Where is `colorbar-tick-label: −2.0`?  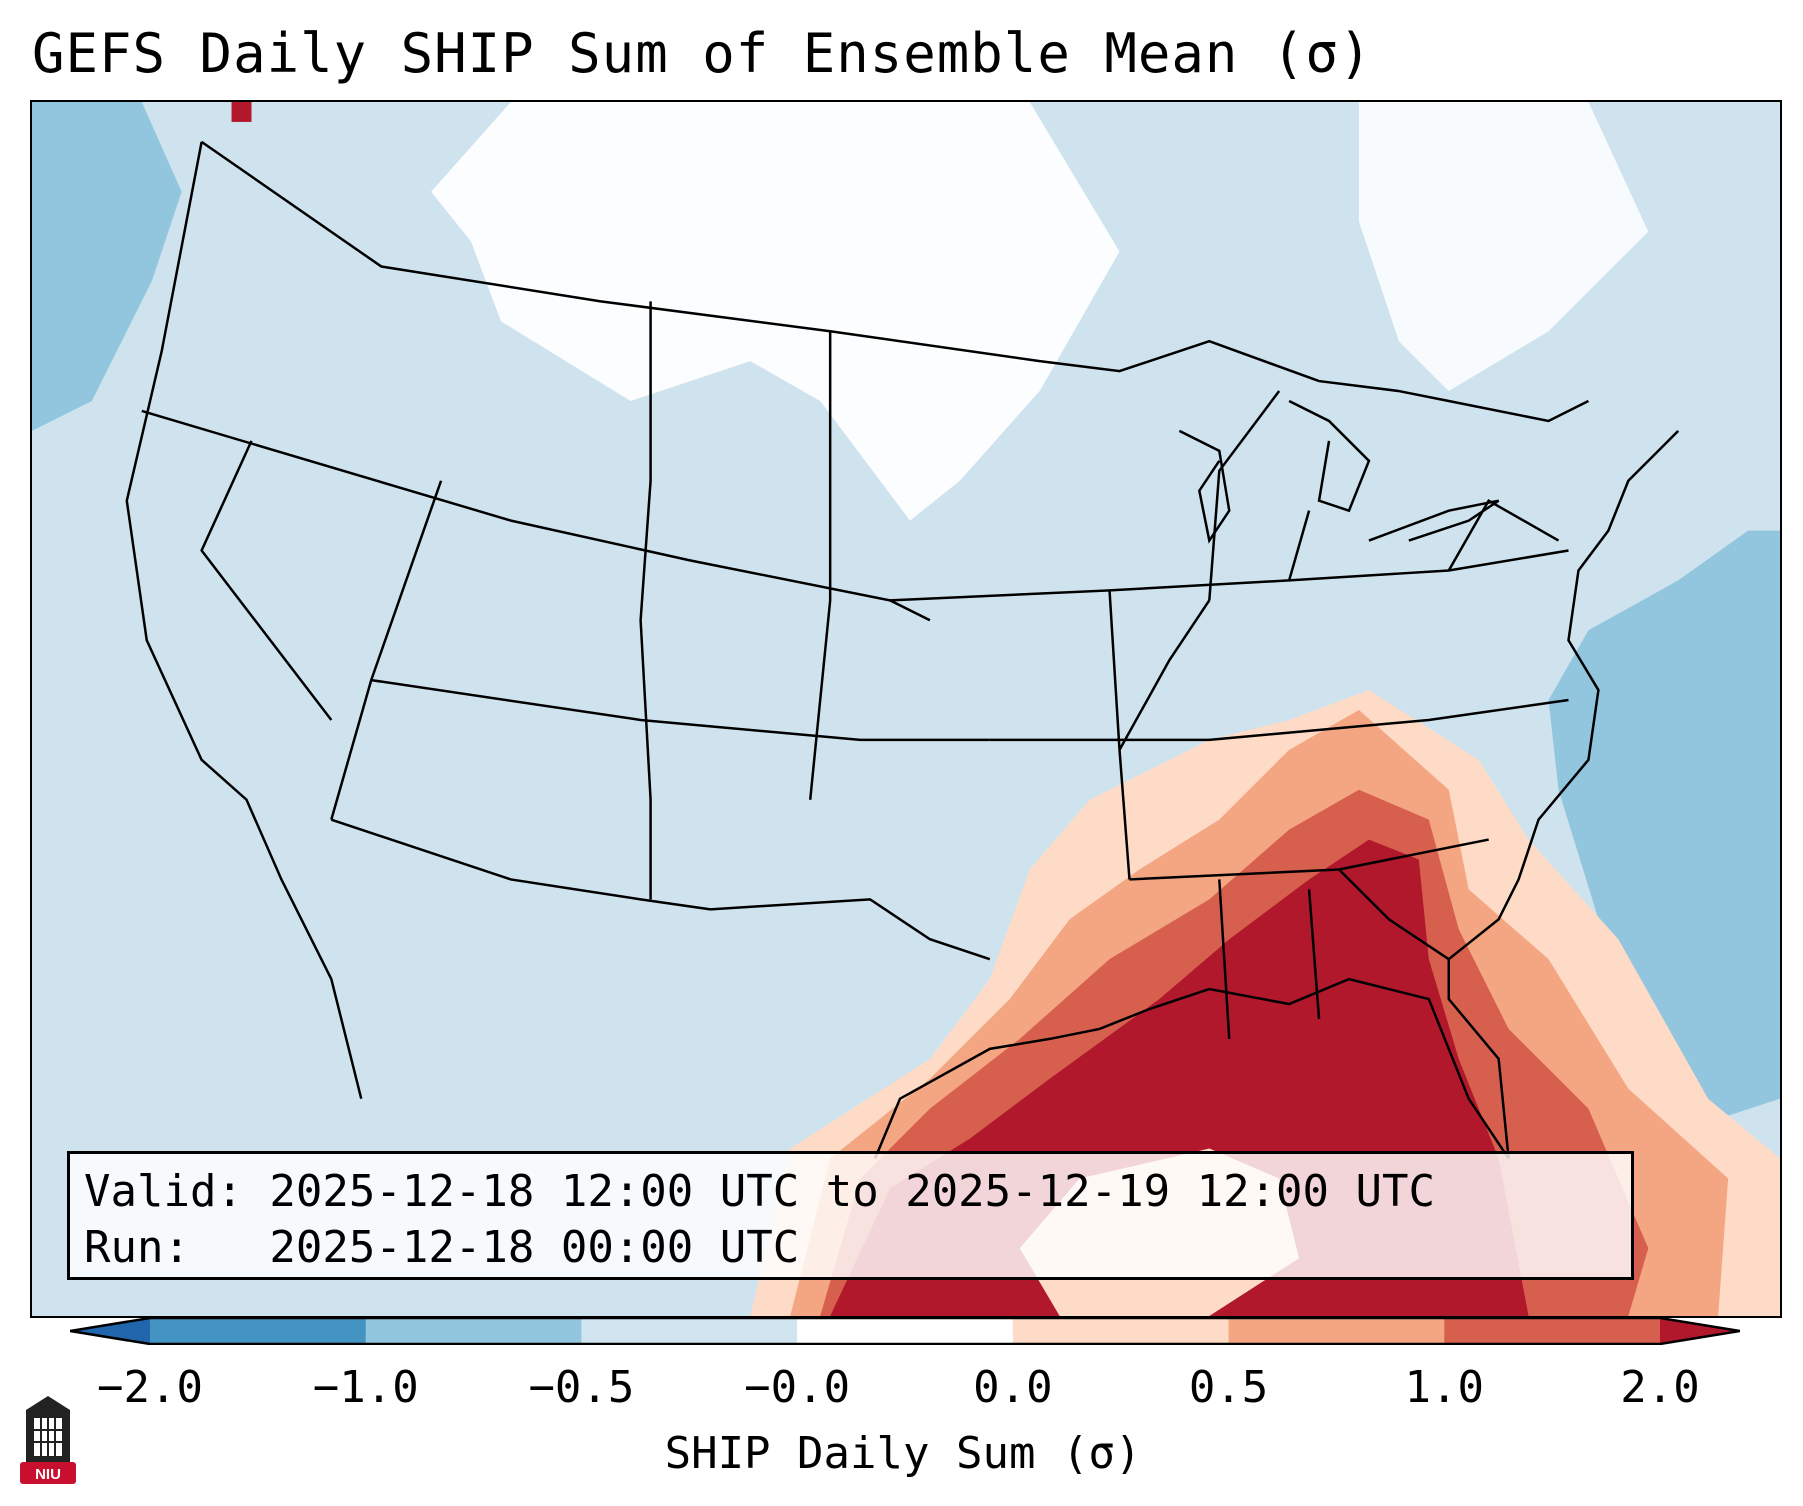
colorbar-tick-label: −2.0 is located at coordinates (150, 1387).